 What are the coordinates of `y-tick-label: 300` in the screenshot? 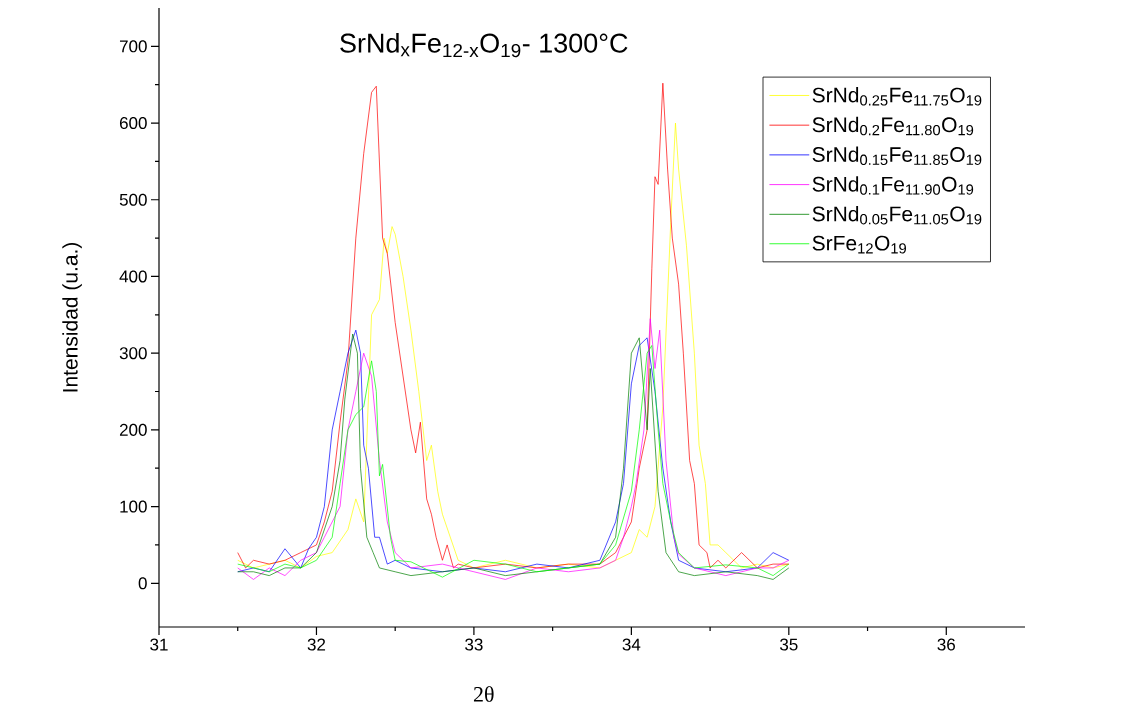 It's located at (133, 353).